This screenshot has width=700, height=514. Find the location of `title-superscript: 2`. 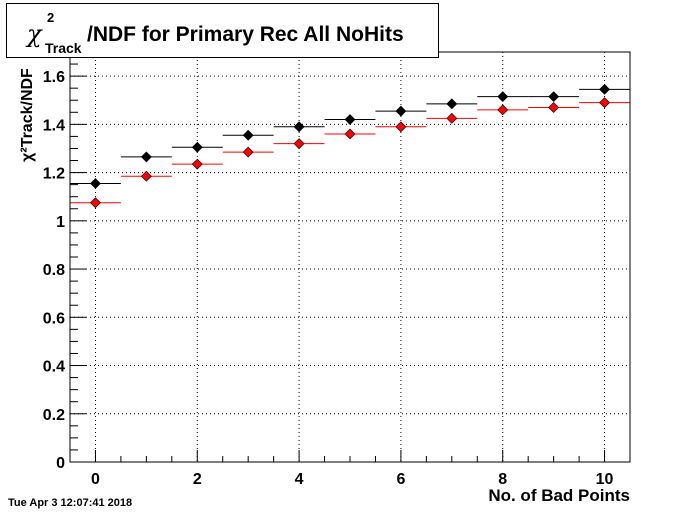

title-superscript: 2 is located at coordinates (51, 17).